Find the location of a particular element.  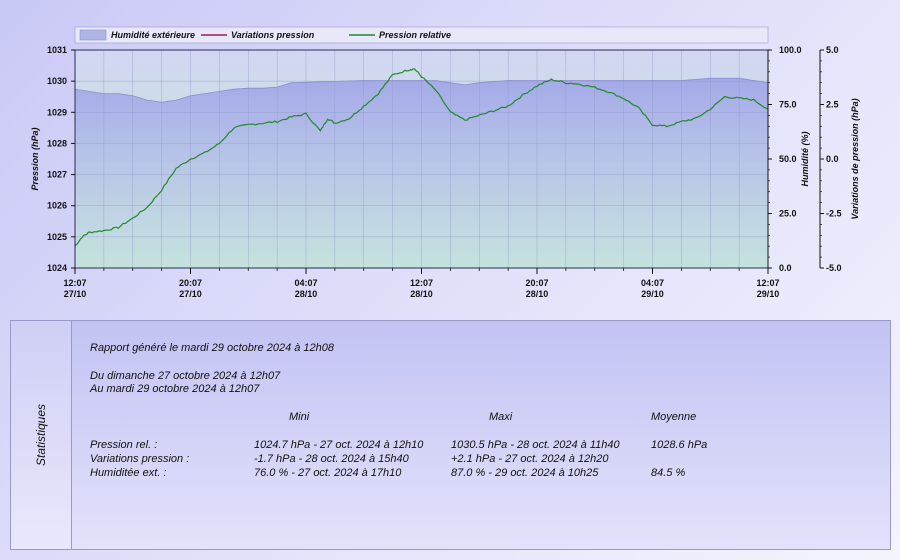

header-max: Maxi is located at coordinates (501, 417).